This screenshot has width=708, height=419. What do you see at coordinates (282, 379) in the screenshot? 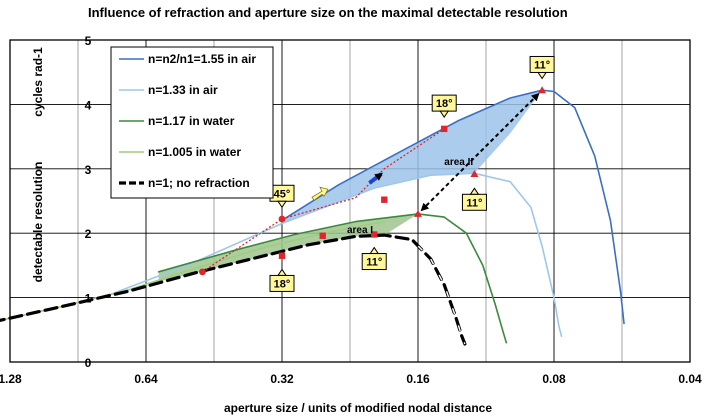
I see `x-tick-label: 0.32` at bounding box center [282, 379].